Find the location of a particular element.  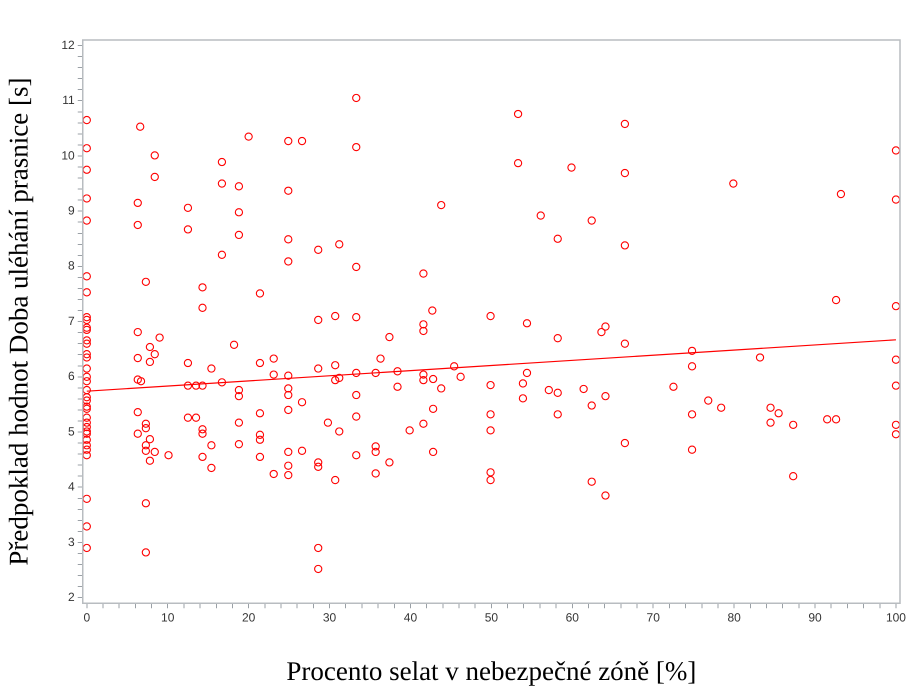

x-tick-label: 60 is located at coordinates (573, 617).